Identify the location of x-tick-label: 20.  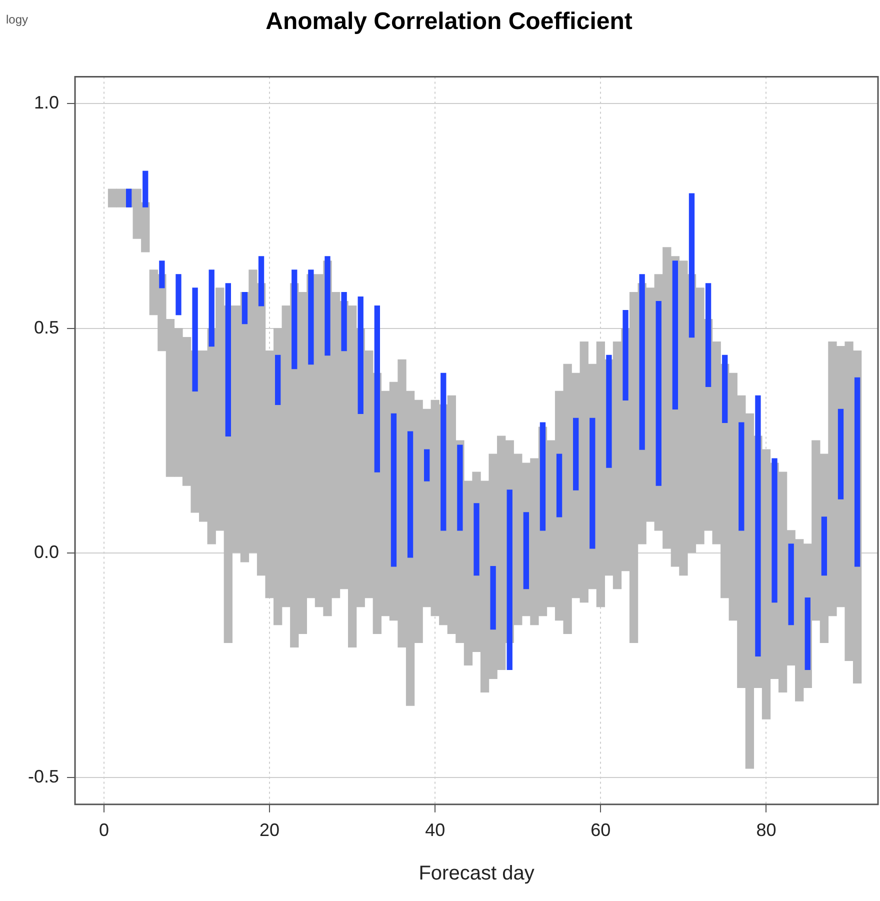
(270, 830).